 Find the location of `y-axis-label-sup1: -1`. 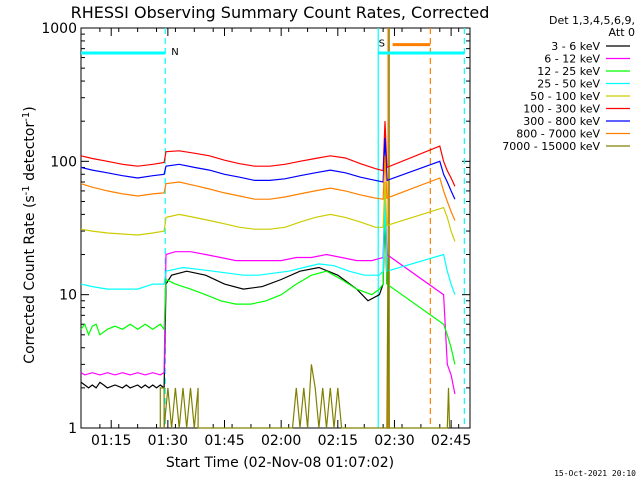

y-axis-label-sup1: -1 is located at coordinates (26, 190).